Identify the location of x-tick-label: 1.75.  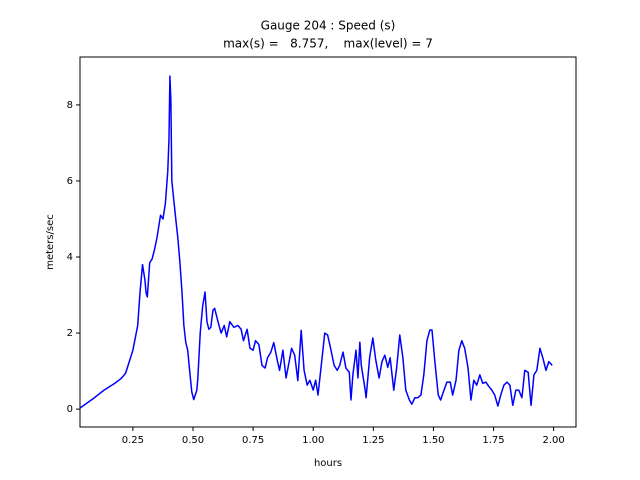
(493, 440).